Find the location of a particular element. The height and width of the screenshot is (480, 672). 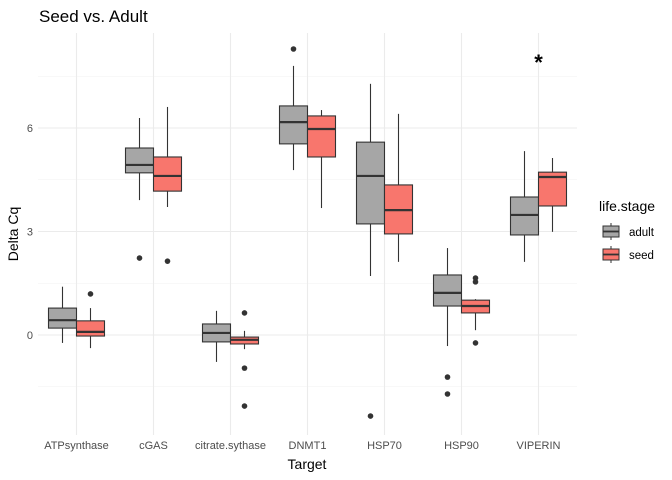

x-tick-label: HSP70 is located at coordinates (384, 446).